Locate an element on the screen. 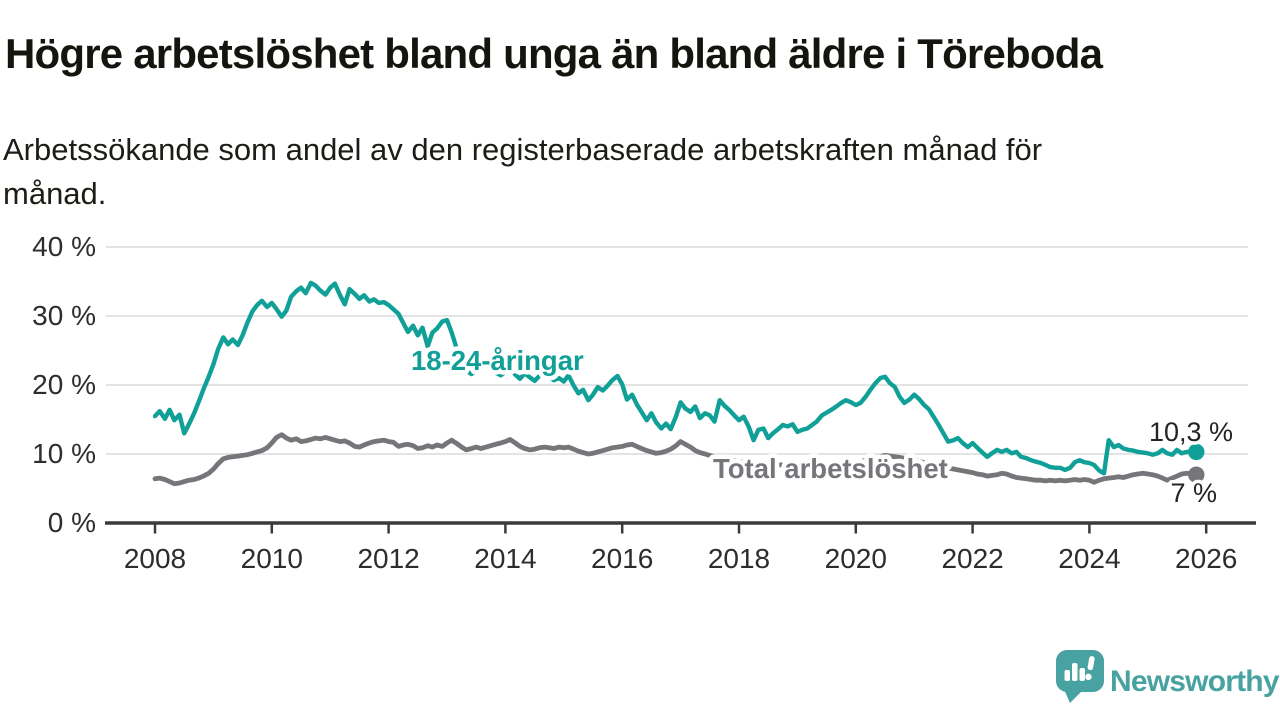  y-axis-label-30: 30 % is located at coordinates (64, 315).